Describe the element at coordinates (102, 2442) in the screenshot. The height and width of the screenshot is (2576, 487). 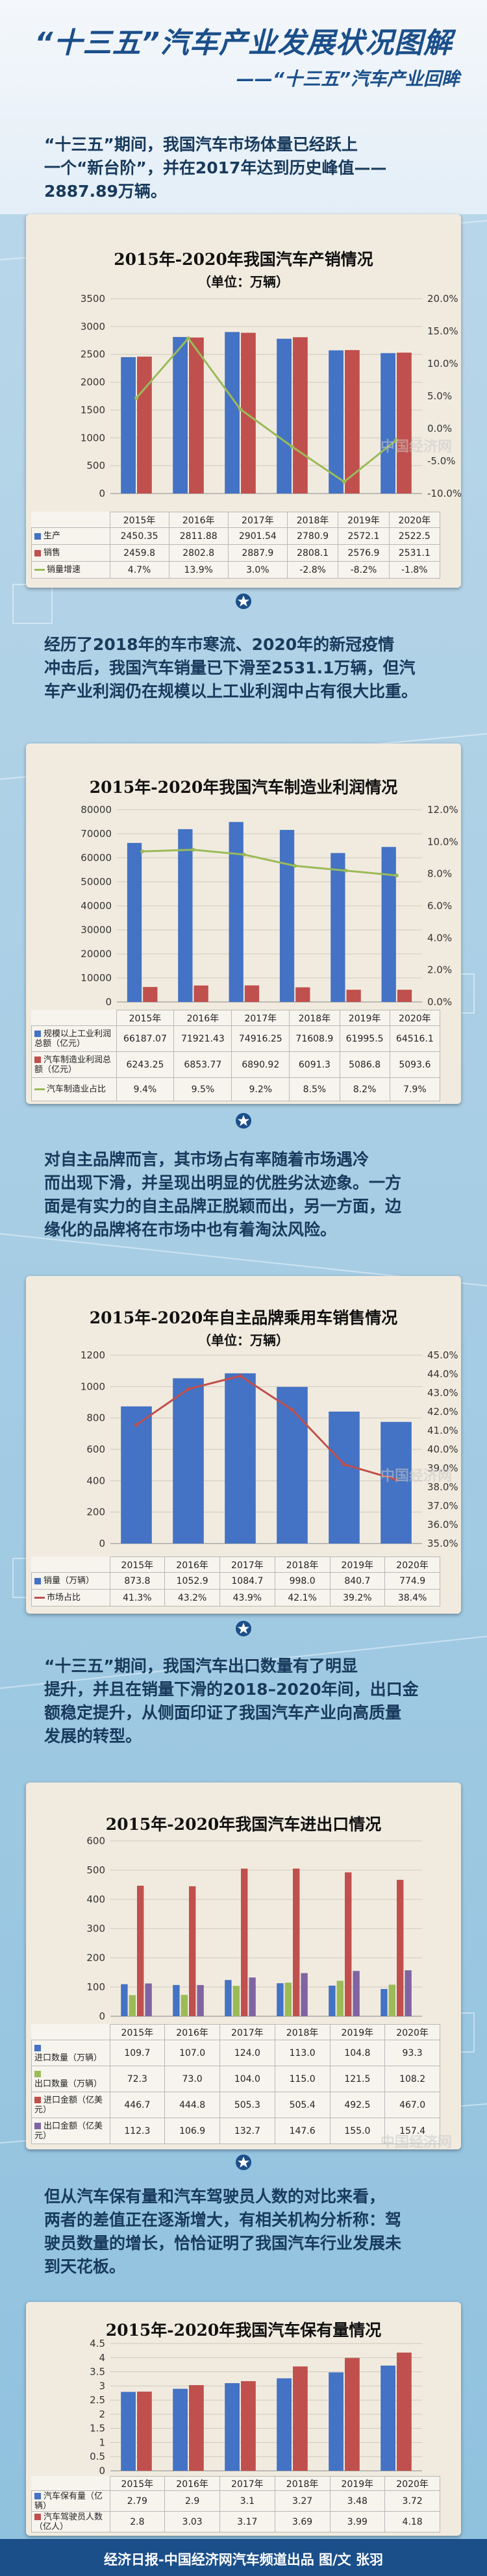
I see `y-tick-label: 1` at that location.